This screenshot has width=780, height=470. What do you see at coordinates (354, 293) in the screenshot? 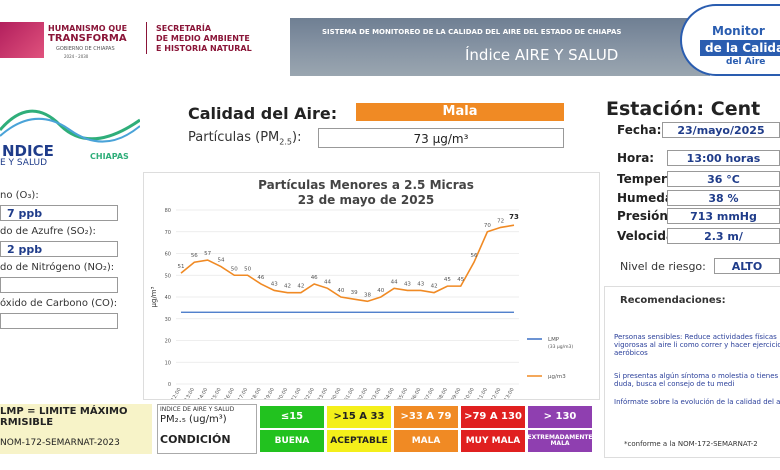
I see `data-label: 39` at bounding box center [354, 293].